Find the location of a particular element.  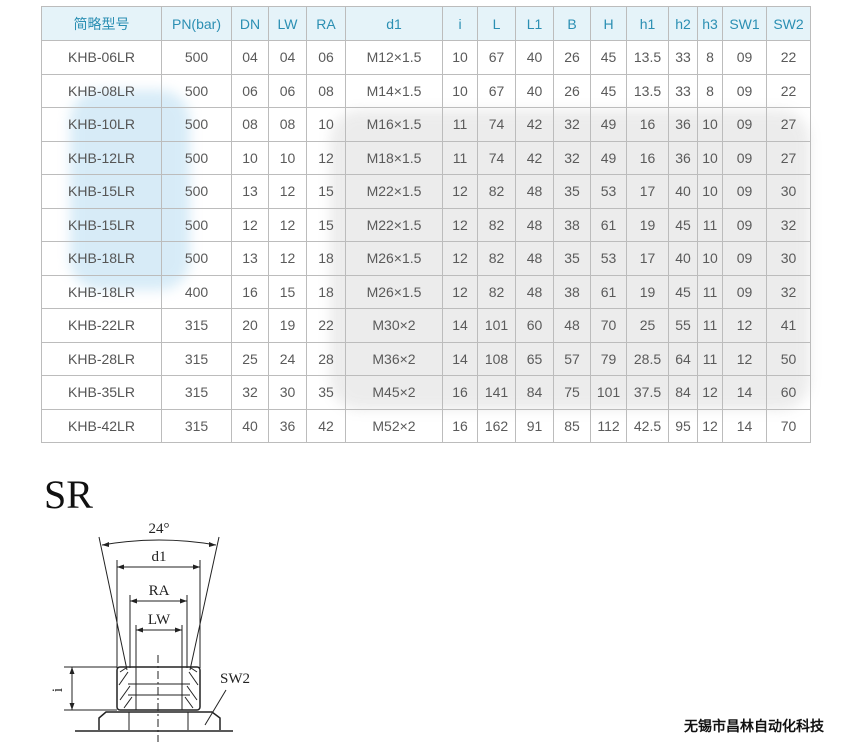

lw-label: LW is located at coordinates (159, 620).